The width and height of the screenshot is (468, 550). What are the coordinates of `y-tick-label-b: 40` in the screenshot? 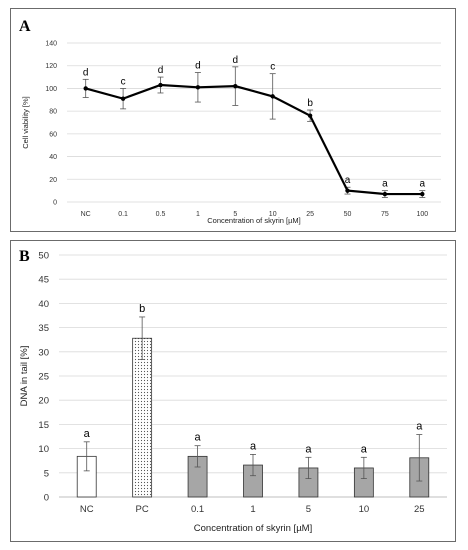 It's located at (43, 304).